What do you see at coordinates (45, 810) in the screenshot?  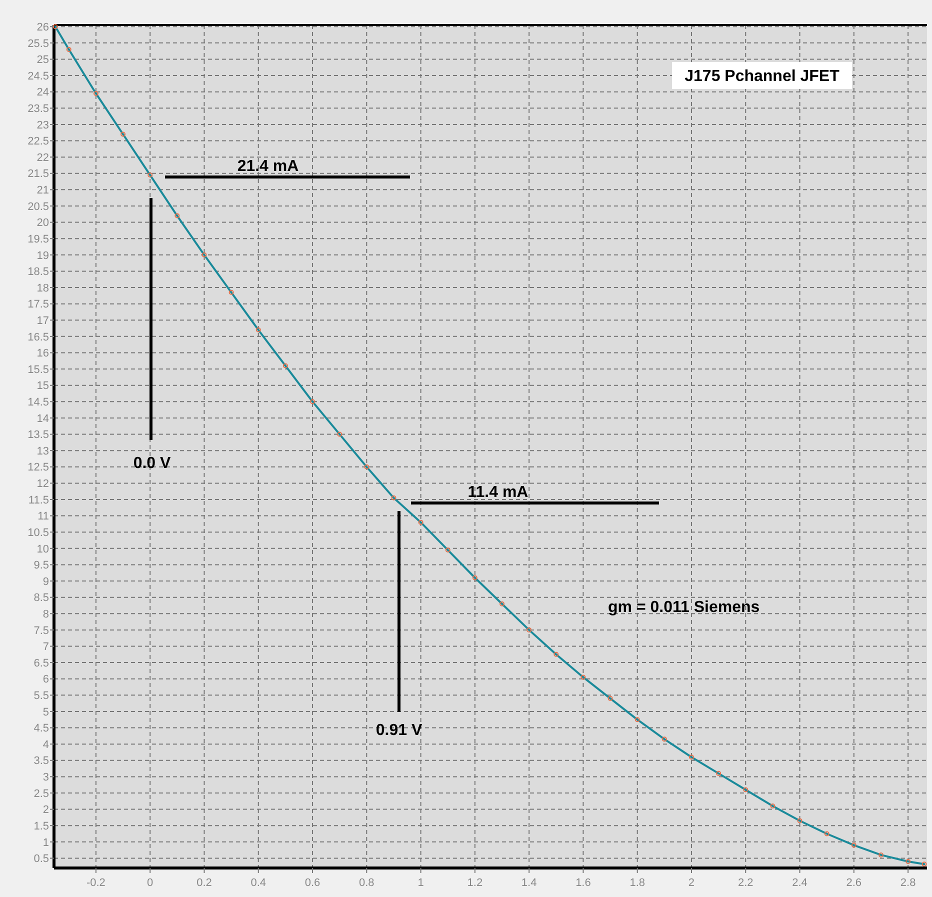 I see `y-tick-label: 2` at bounding box center [45, 810].